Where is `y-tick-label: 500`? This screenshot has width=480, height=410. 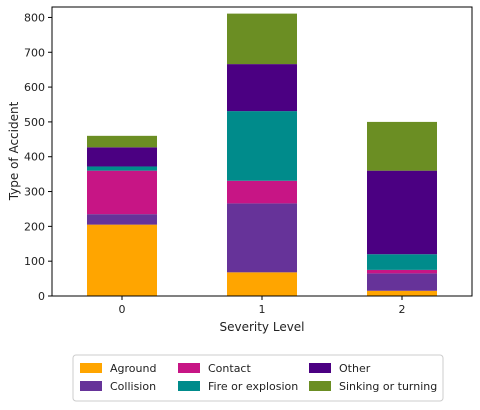 y-tick-label: 500 is located at coordinates (34, 122).